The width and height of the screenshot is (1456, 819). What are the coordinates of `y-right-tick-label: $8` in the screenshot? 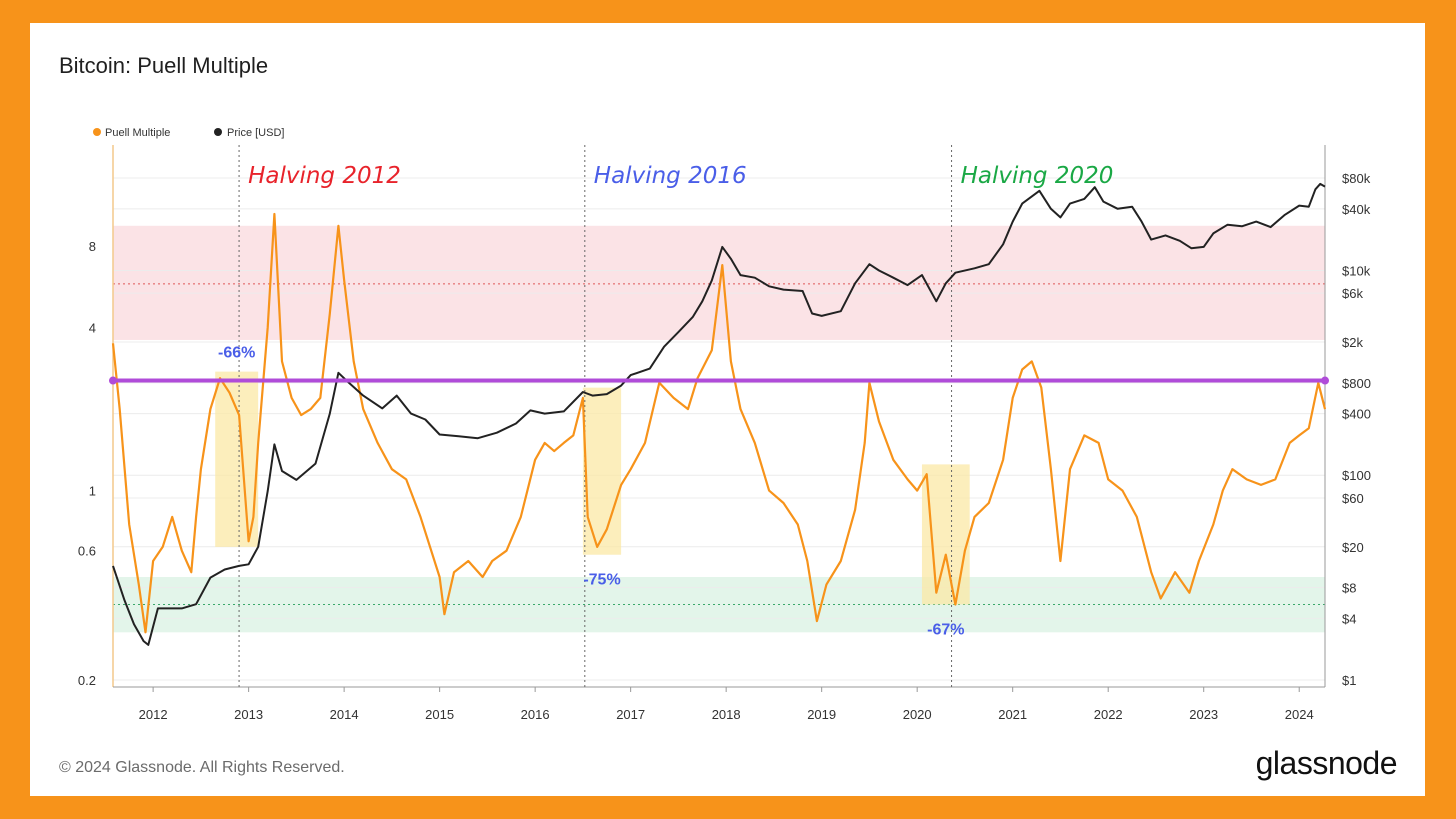 It's located at (1349, 588).